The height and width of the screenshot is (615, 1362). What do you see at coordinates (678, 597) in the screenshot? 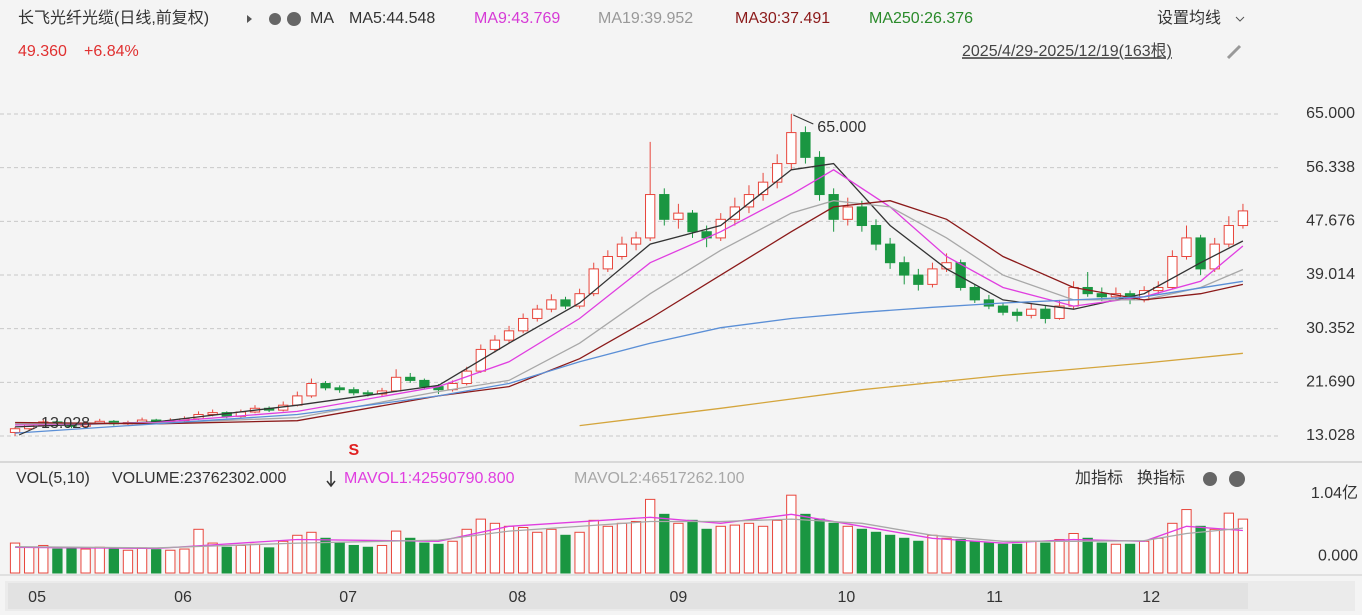
I see `x-tick-label: 09` at bounding box center [678, 597].